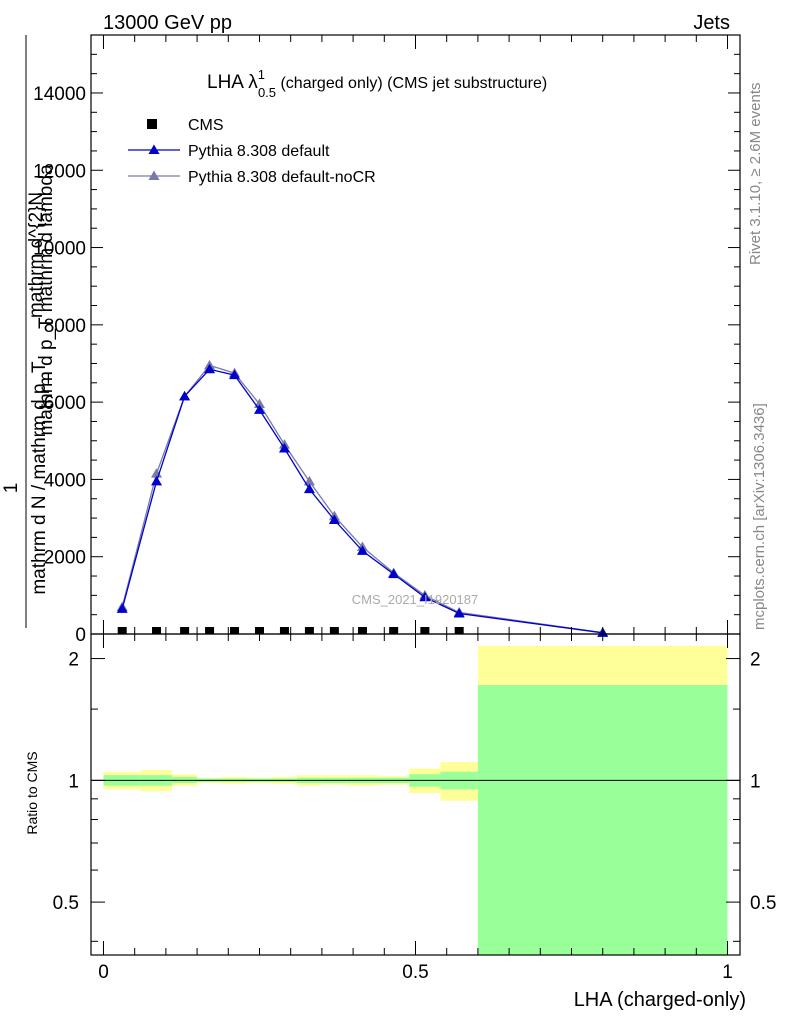 The height and width of the screenshot is (1024, 786). Describe the element at coordinates (65, 326) in the screenshot. I see `main-ytick-label: 8000` at that location.